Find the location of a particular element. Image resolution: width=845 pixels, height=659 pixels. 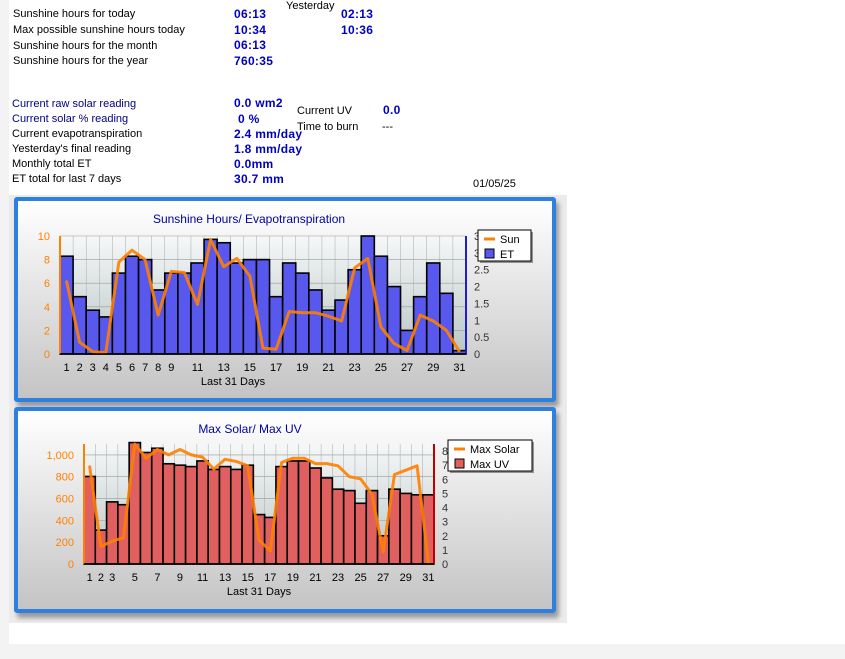

evapotranspiration-label: Current evapotranspiration is located at coordinates (77, 134).